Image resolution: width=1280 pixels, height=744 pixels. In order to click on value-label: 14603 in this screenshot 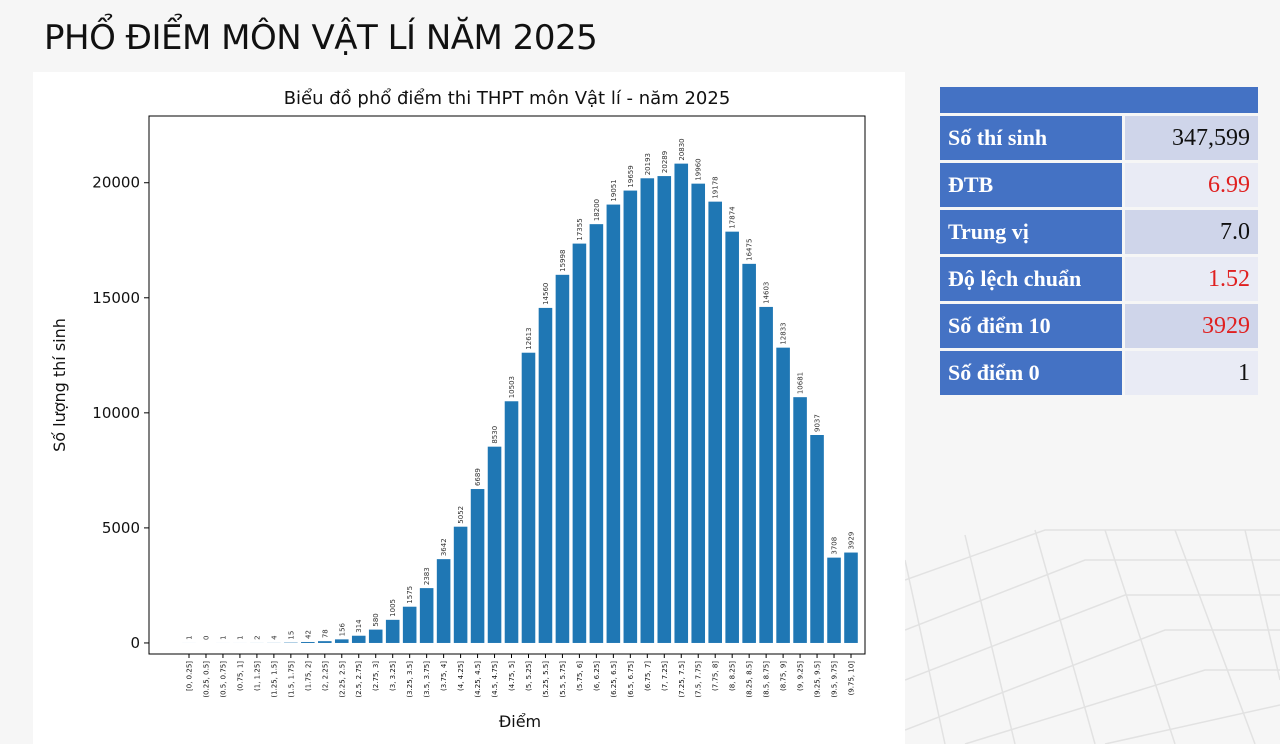, I will do `click(767, 293)`.